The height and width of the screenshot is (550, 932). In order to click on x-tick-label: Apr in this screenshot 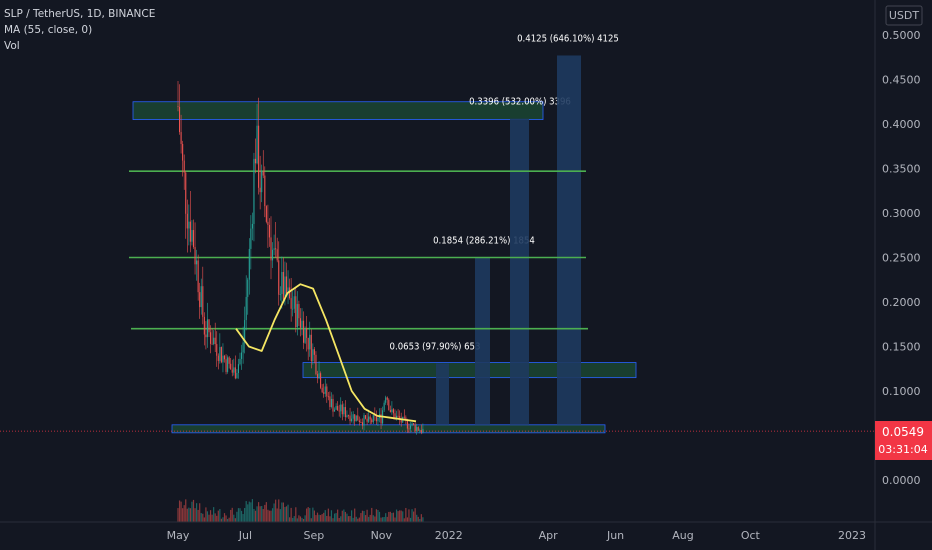, I will do `click(549, 535)`.